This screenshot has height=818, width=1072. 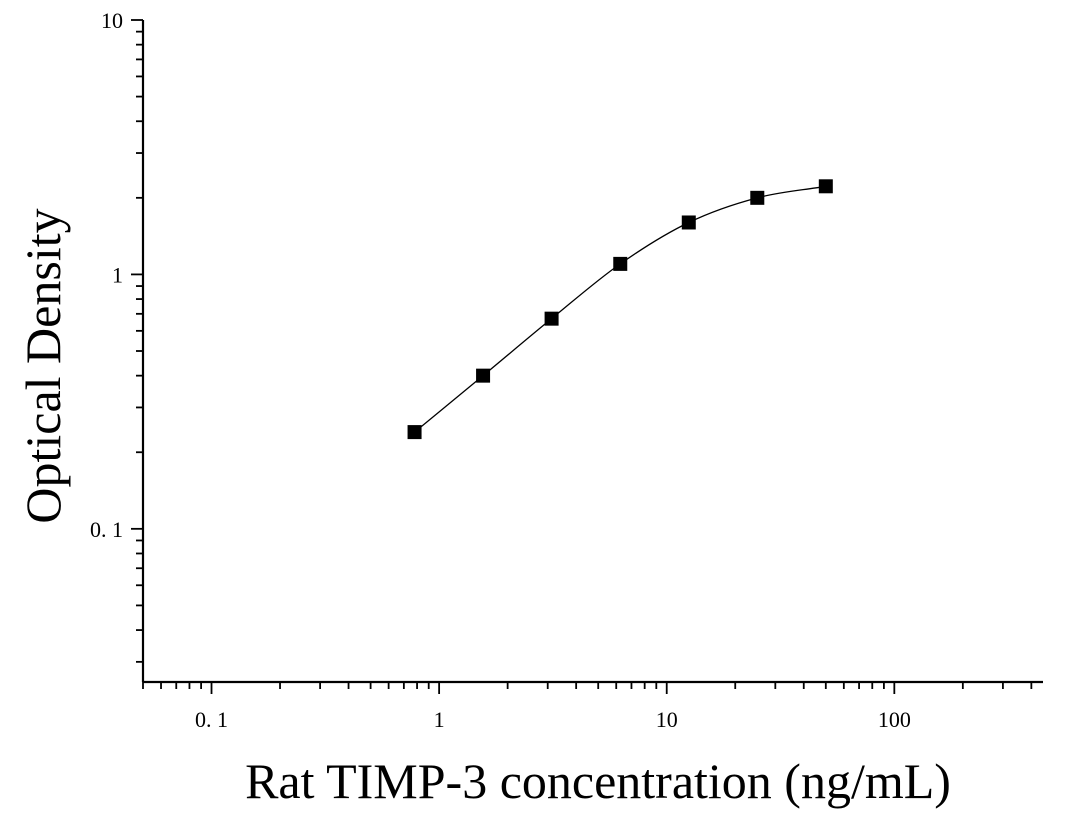 What do you see at coordinates (117, 274) in the screenshot?
I see `y-tick-label: 1` at bounding box center [117, 274].